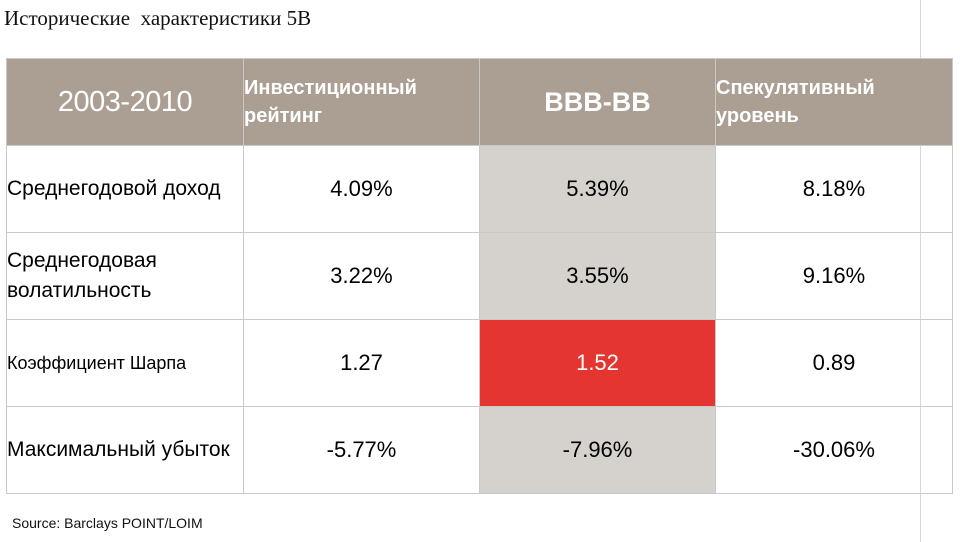 The width and height of the screenshot is (960, 542). I want to click on table-cell: -30.06%, so click(834, 450).